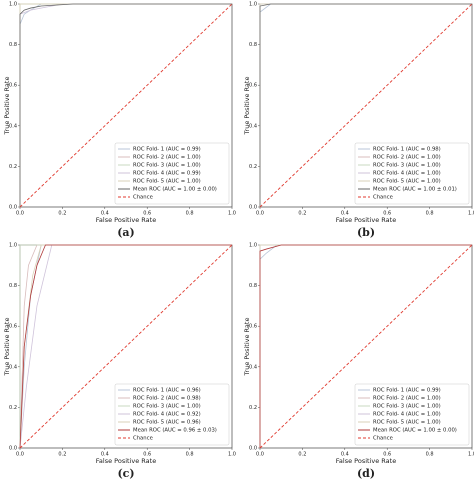 The height and width of the screenshot is (485, 474). I want to click on legend-label: ROC Fold- 4 (AUC = 0.99), so click(167, 174).